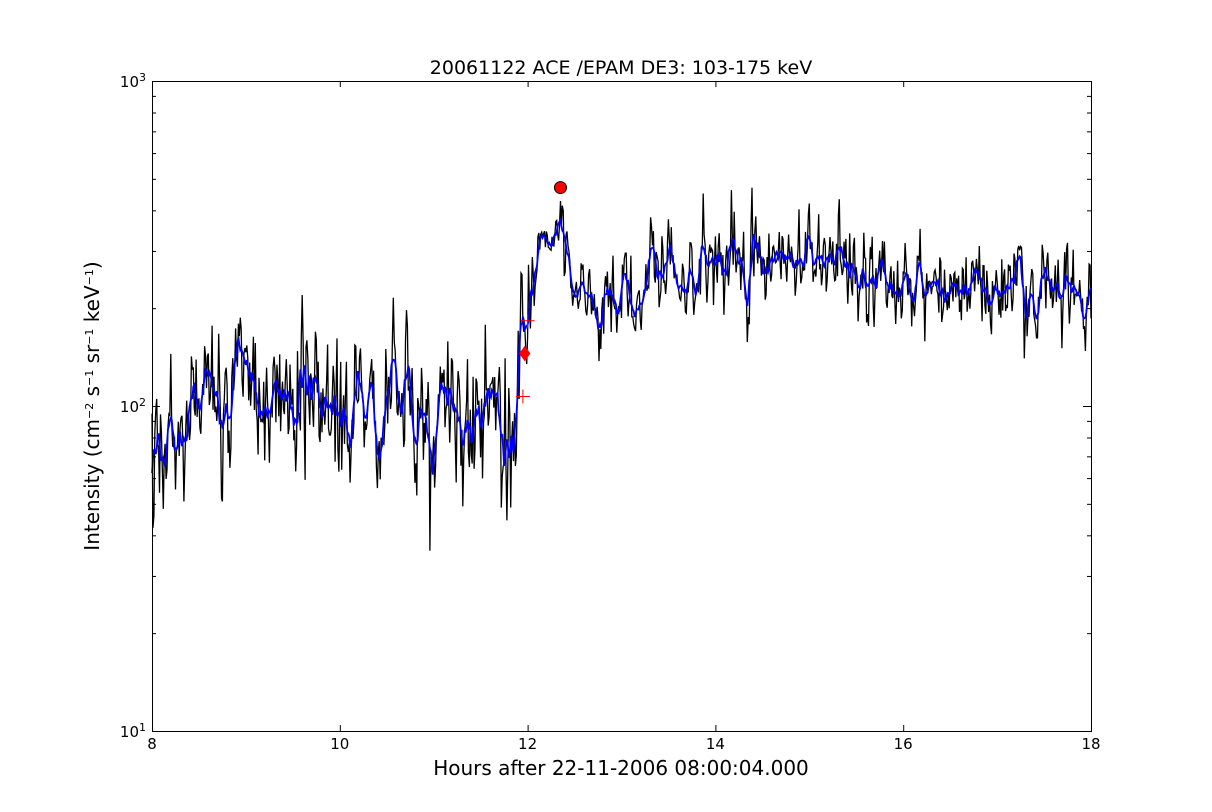  I want to click on peak-marker, so click(560, 188).